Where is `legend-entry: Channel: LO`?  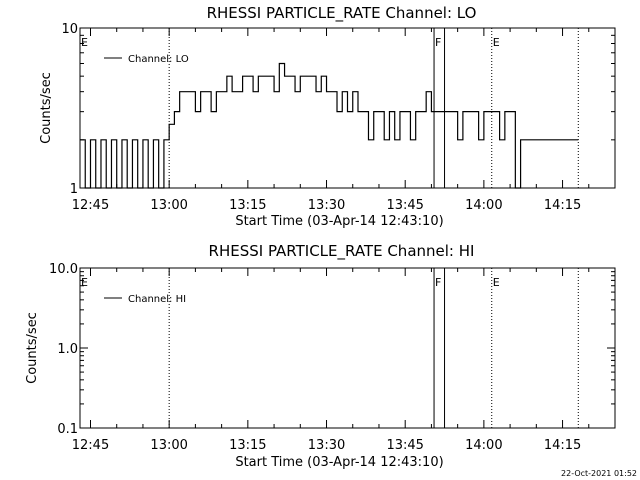 legend-entry: Channel: LO is located at coordinates (158, 59).